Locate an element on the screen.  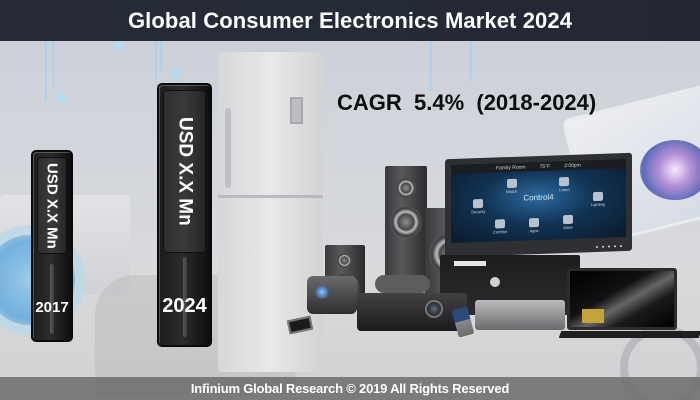
projector-lens is located at coordinates (434, 309).